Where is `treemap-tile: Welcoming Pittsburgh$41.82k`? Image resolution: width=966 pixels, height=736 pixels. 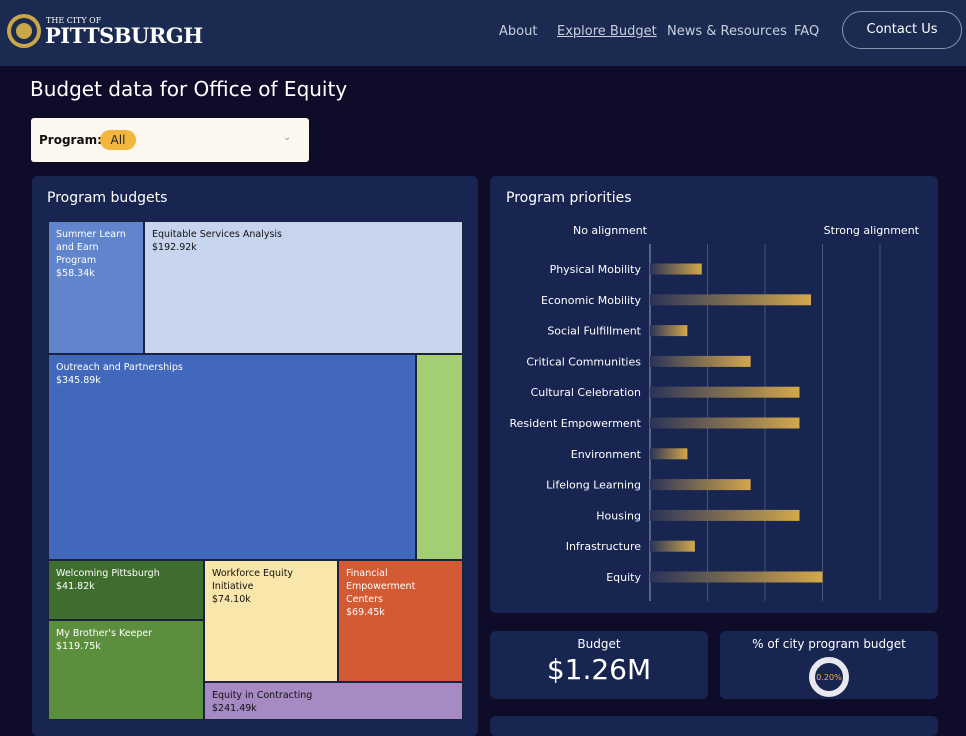 treemap-tile: Welcoming Pittsburgh$41.82k is located at coordinates (126, 590).